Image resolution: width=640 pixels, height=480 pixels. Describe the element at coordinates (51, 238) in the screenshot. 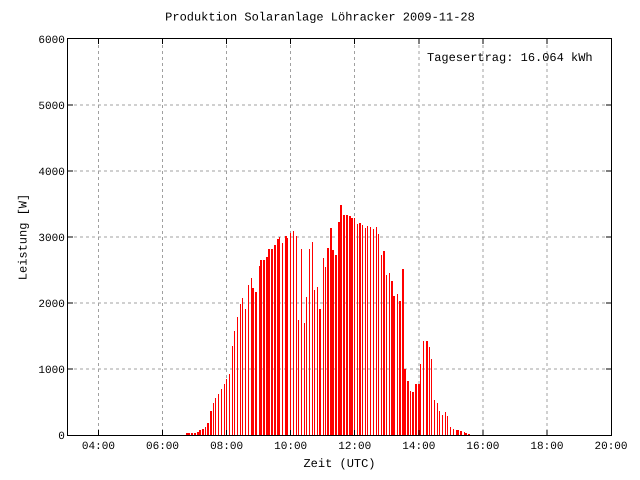

I see `y-tick-label: 3000` at that location.